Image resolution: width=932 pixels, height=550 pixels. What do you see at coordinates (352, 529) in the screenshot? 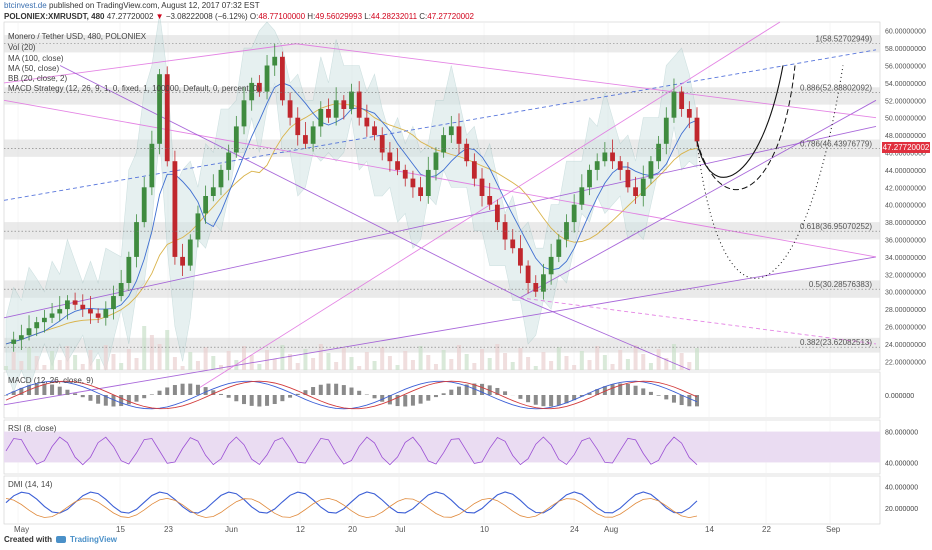
I see `x-tick-label: 20` at bounding box center [352, 529].